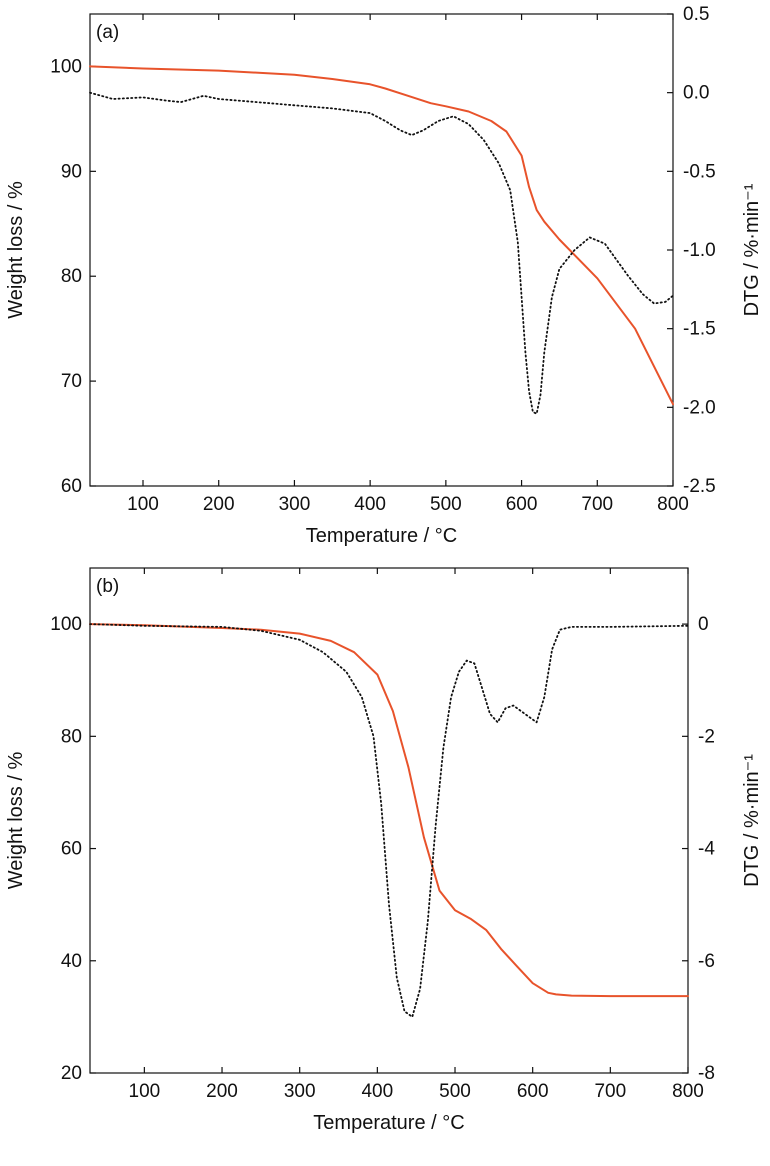 The width and height of the screenshot is (770, 1166). I want to click on y-right-tick-label: 0, so click(703, 624).